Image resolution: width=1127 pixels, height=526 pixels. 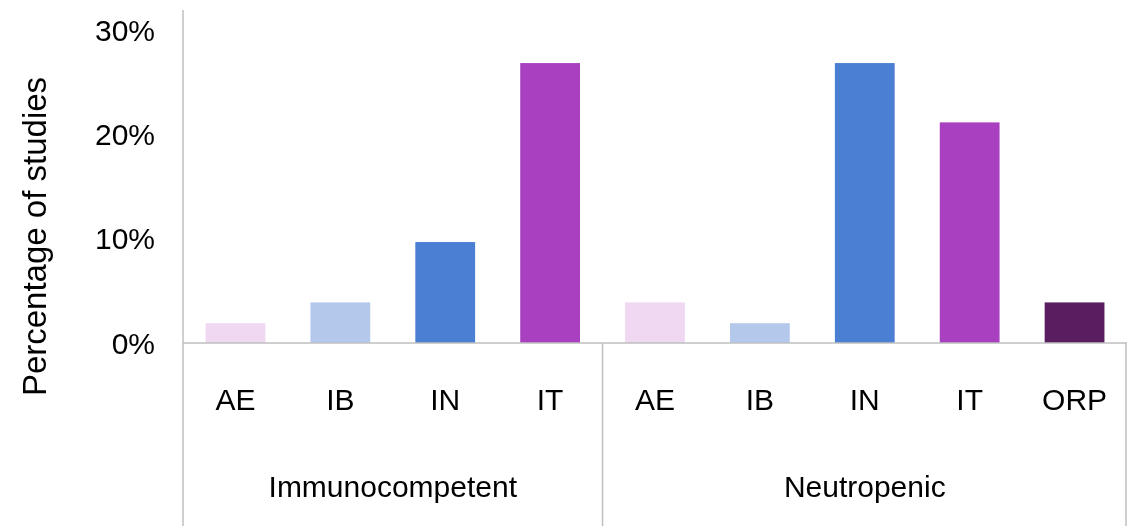 What do you see at coordinates (133, 343) in the screenshot?
I see `y-tick-label: 0%` at bounding box center [133, 343].